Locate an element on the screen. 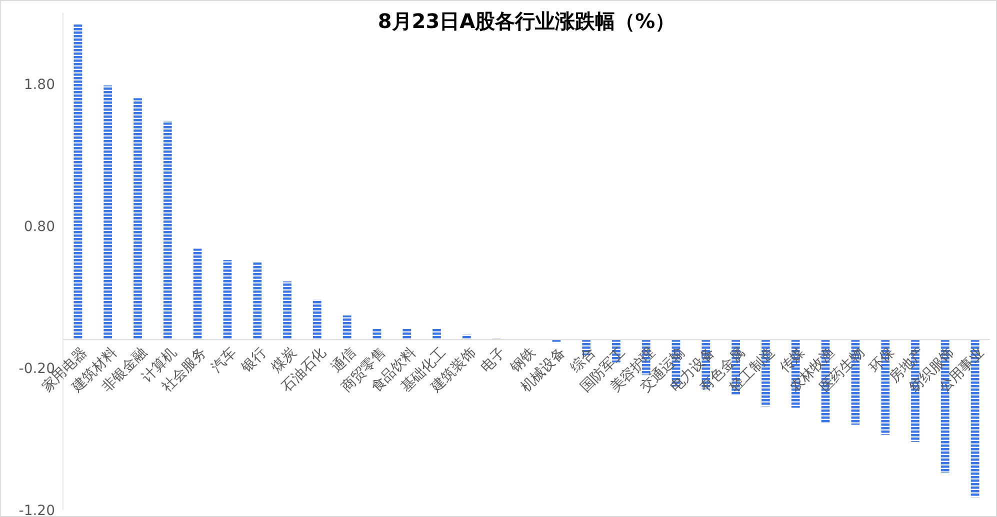 This screenshot has height=517, width=997. x-tick-label: 汽车 is located at coordinates (224, 360).